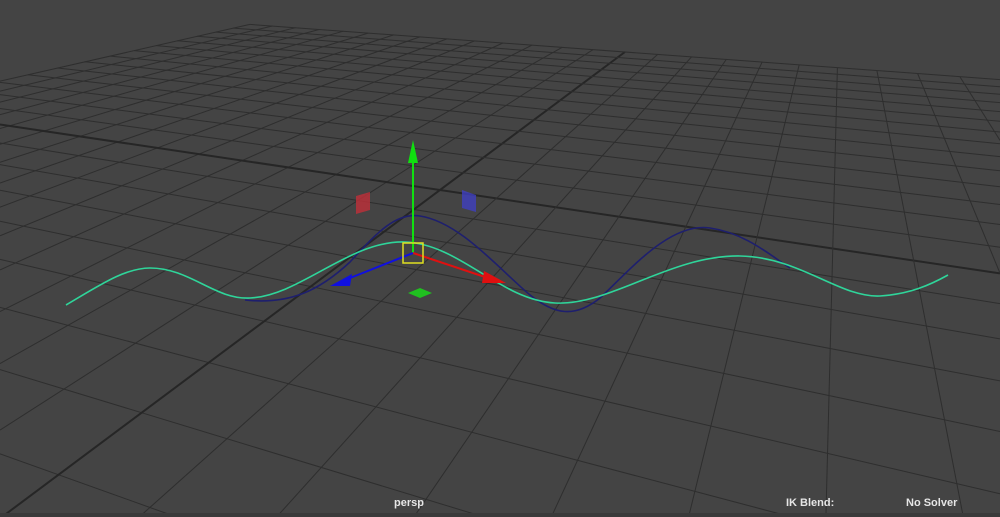  Describe the element at coordinates (494, 277) in the screenshot. I see `x-arrow-icon` at that location.